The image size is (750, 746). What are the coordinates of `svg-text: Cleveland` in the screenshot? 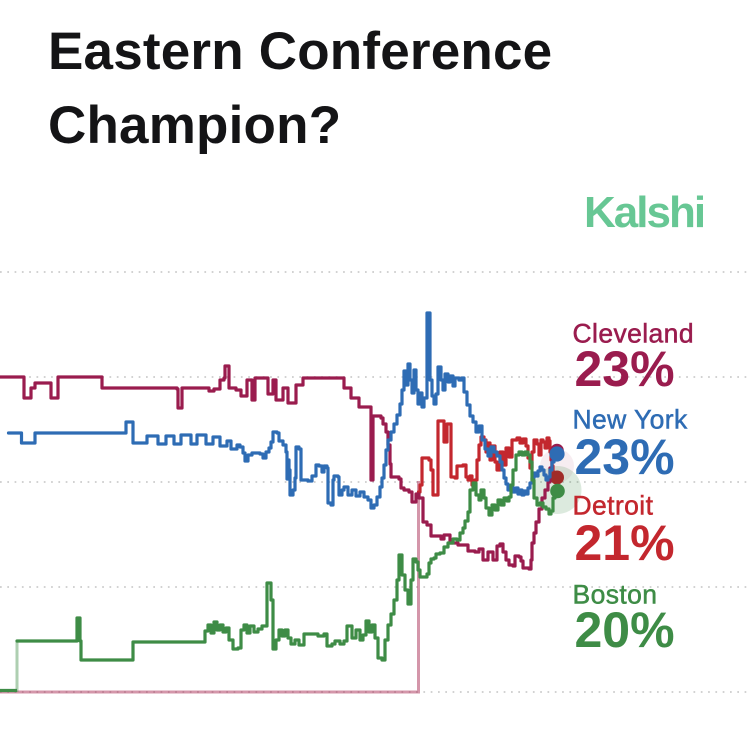 It's located at (633, 334).